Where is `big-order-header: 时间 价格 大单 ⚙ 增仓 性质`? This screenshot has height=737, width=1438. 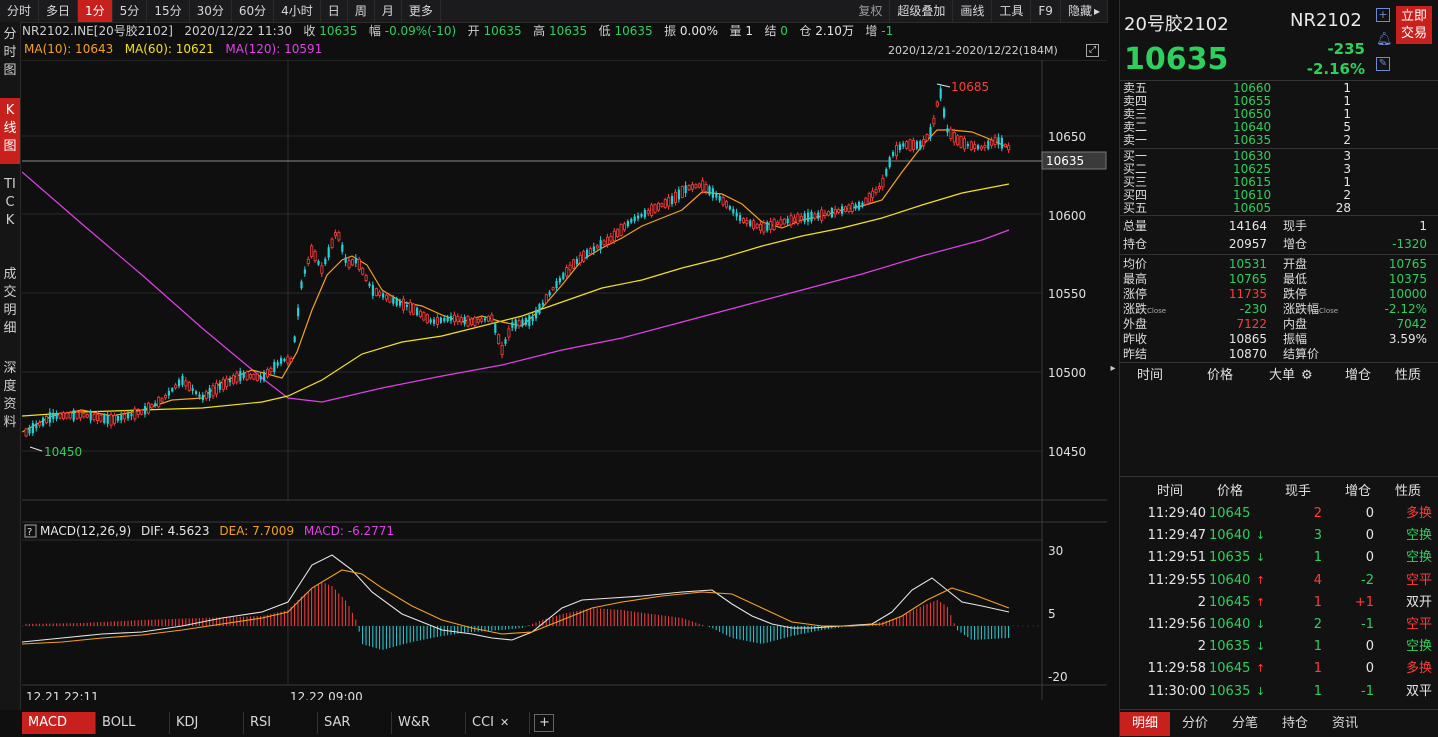
big-order-header: 时间 价格 大单 ⚙ 增仓 性质 is located at coordinates (1279, 375).